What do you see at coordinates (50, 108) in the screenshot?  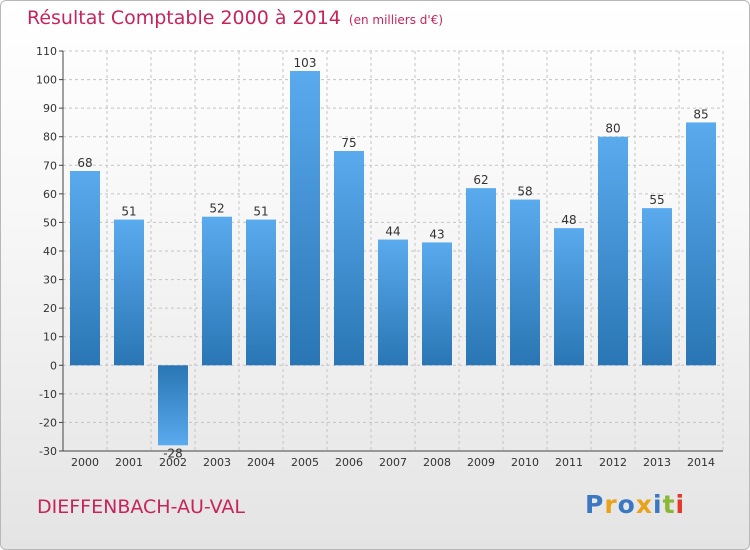 I see `y-tick-label: 90` at bounding box center [50, 108].